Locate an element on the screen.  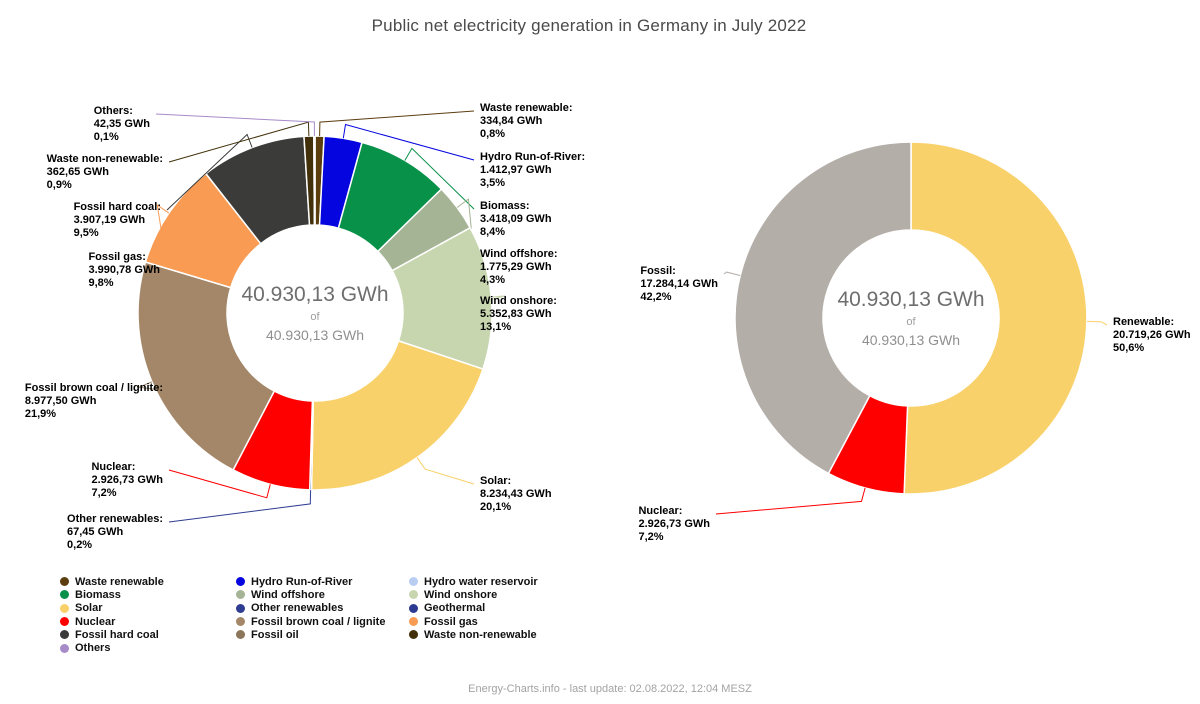
legend-item-fossil-hard-coal: Fossil hard coal is located at coordinates (112, 634).